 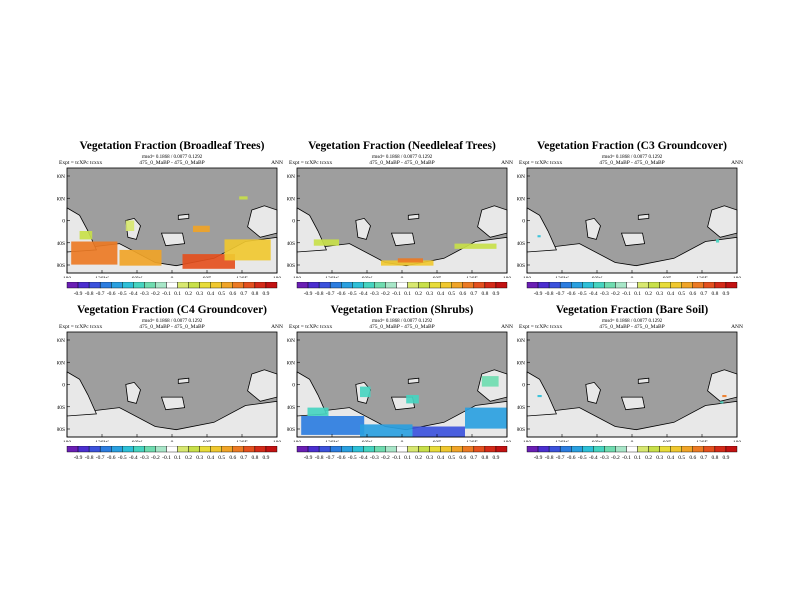 I want to click on period-label: ANN, so click(x=277, y=327).